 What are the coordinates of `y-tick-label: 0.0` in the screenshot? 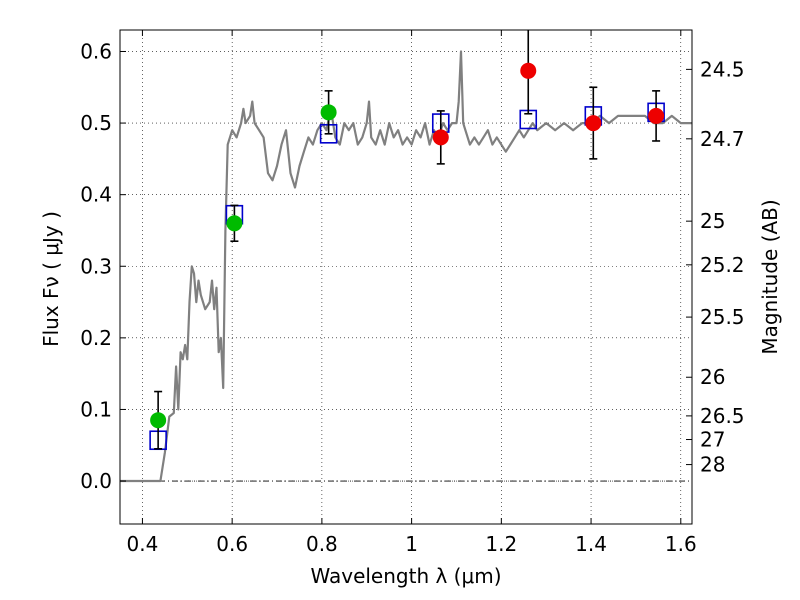 It's located at (96, 481).